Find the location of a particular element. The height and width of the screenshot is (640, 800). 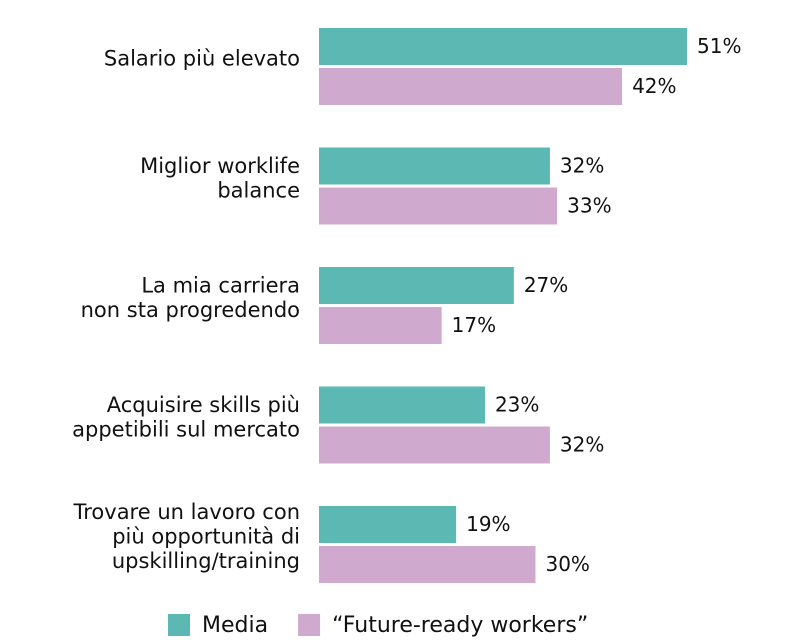

value-label: 23% is located at coordinates (517, 405).